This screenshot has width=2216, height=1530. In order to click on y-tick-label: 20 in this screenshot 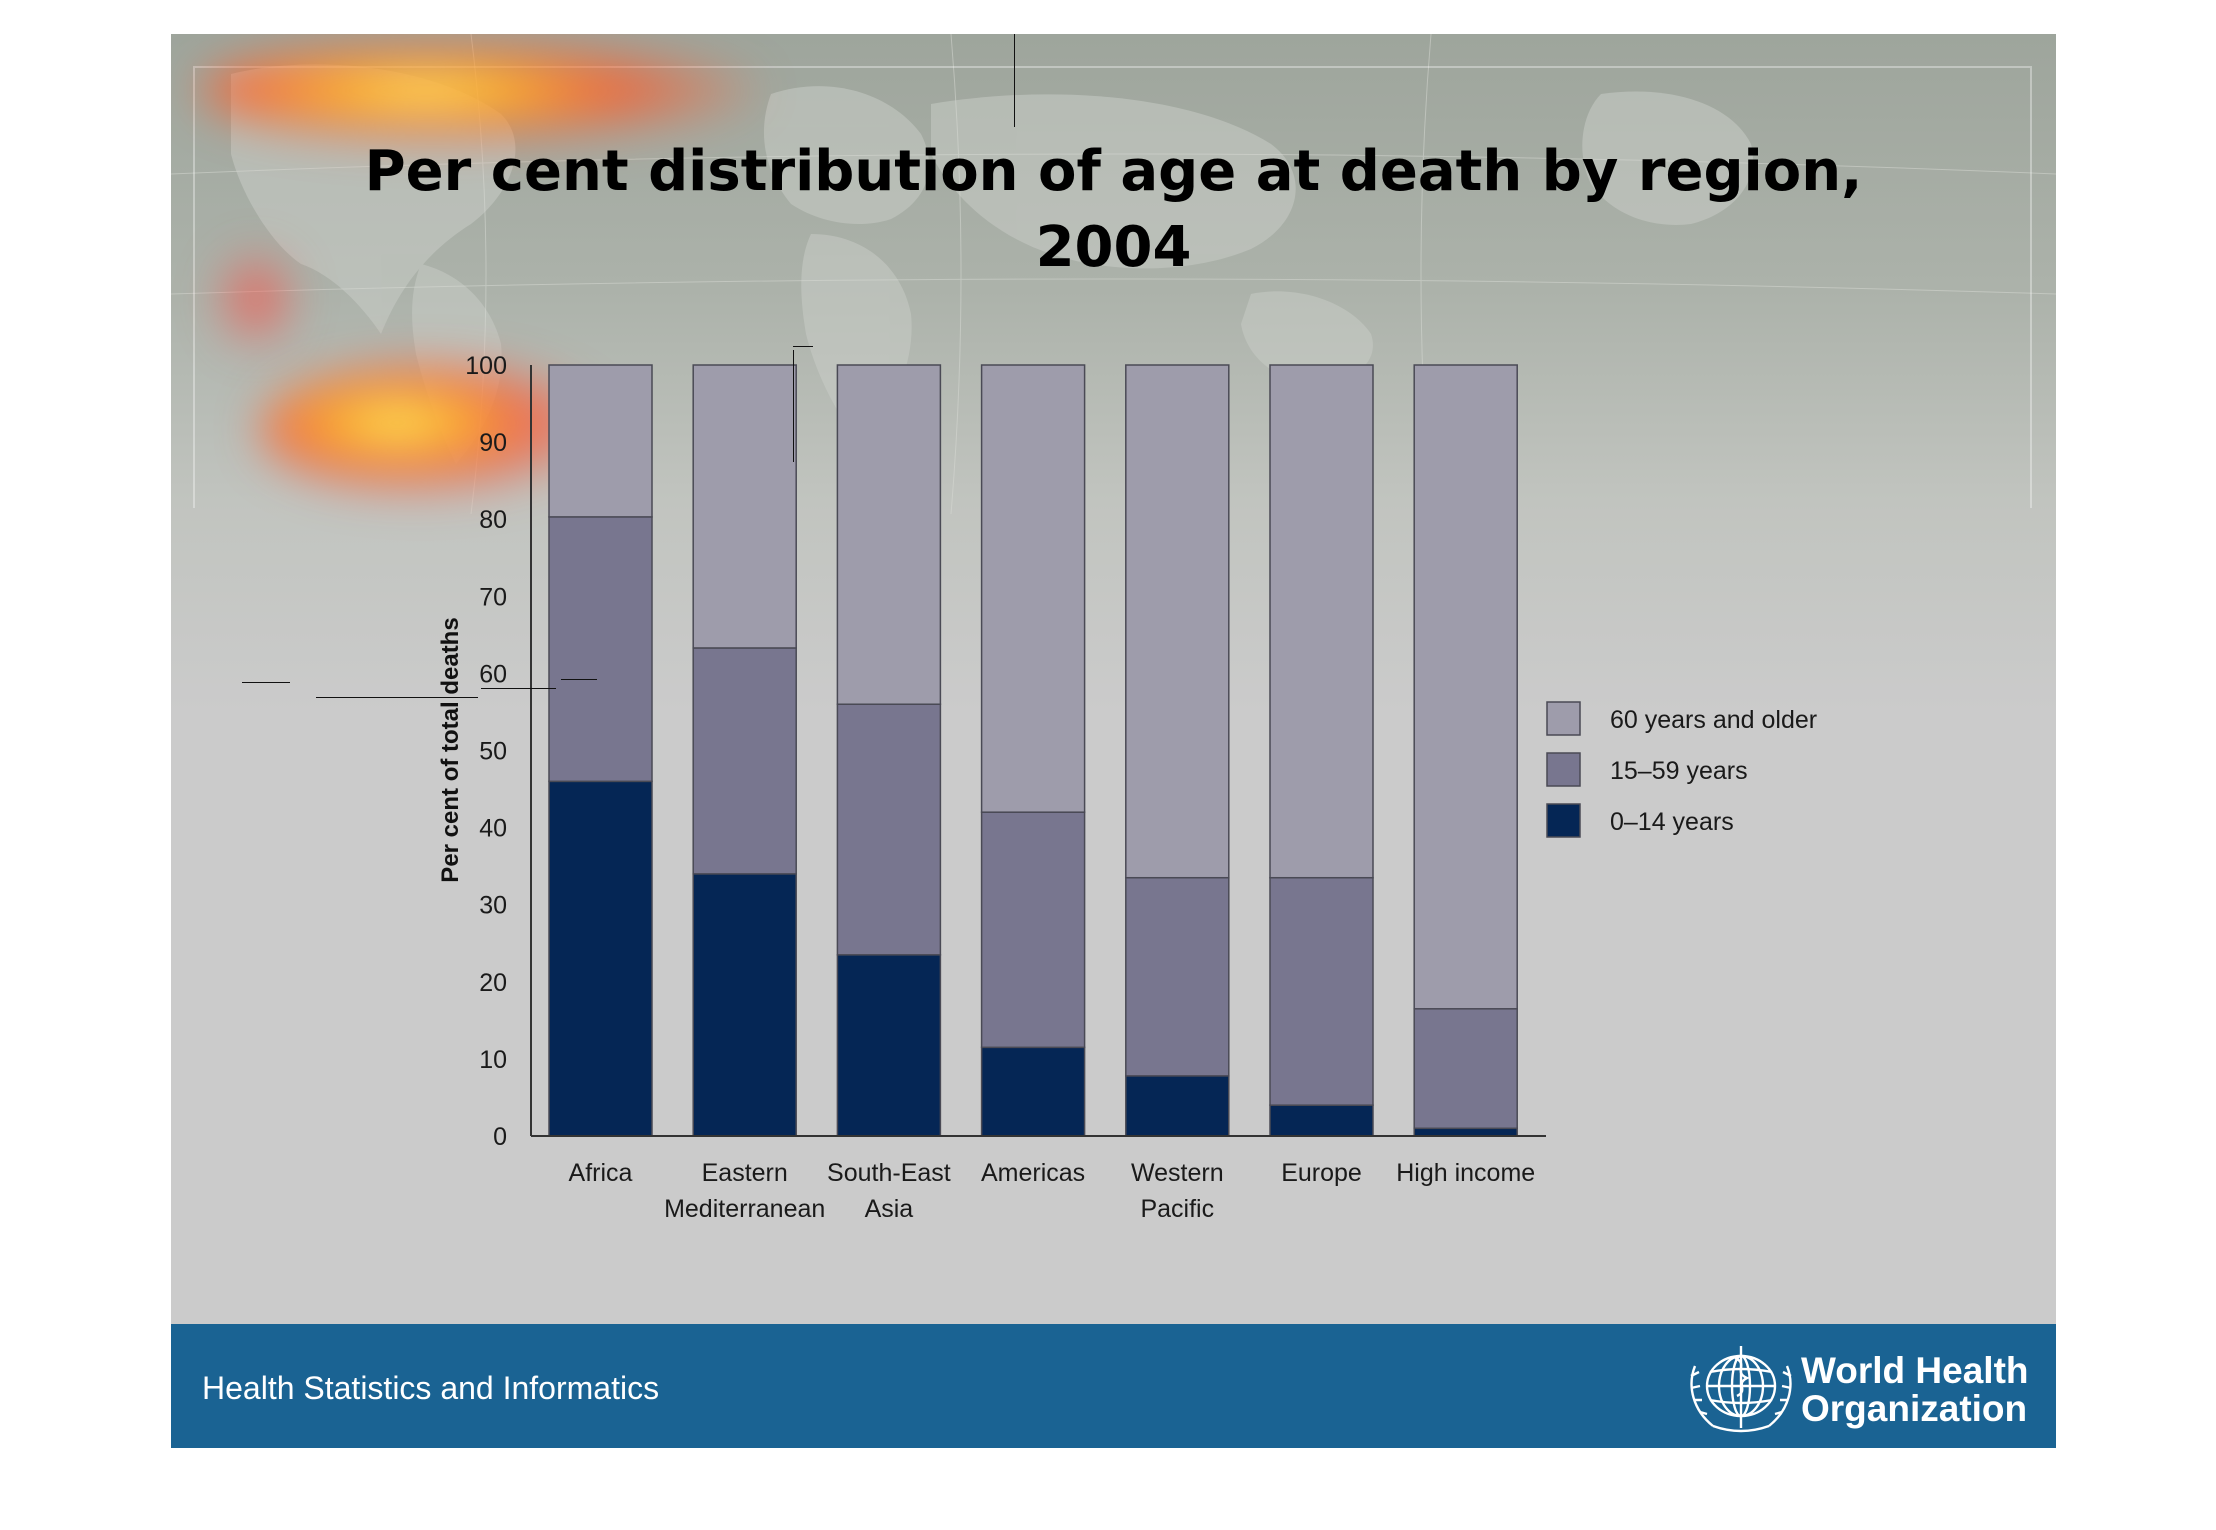, I will do `click(493, 983)`.